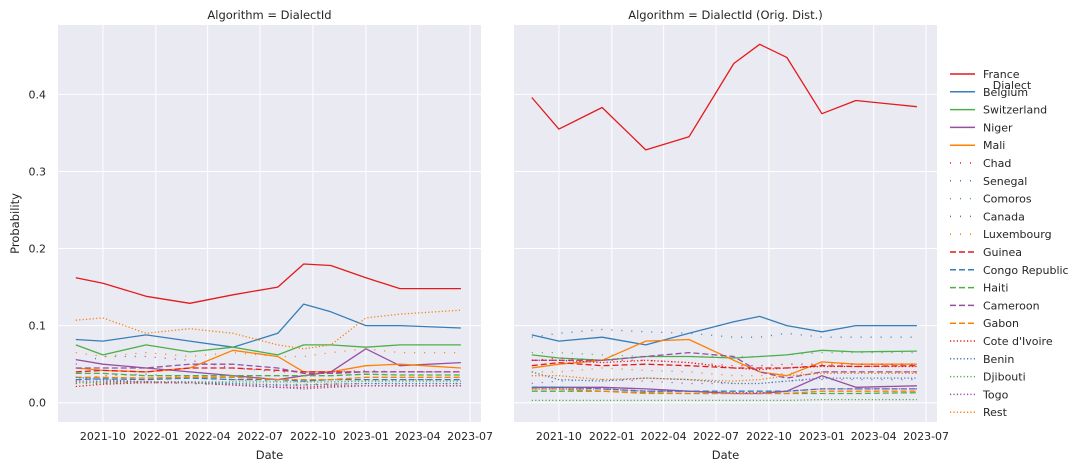  What do you see at coordinates (38, 171) in the screenshot?
I see `y-tick-label: 0.3` at bounding box center [38, 171].